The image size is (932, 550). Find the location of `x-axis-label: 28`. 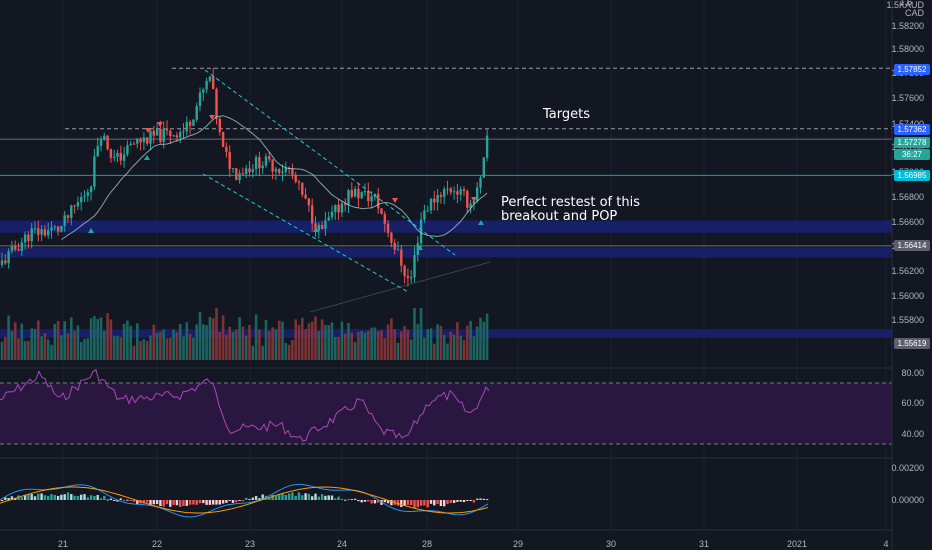

x-axis-label: 28 is located at coordinates (427, 544).